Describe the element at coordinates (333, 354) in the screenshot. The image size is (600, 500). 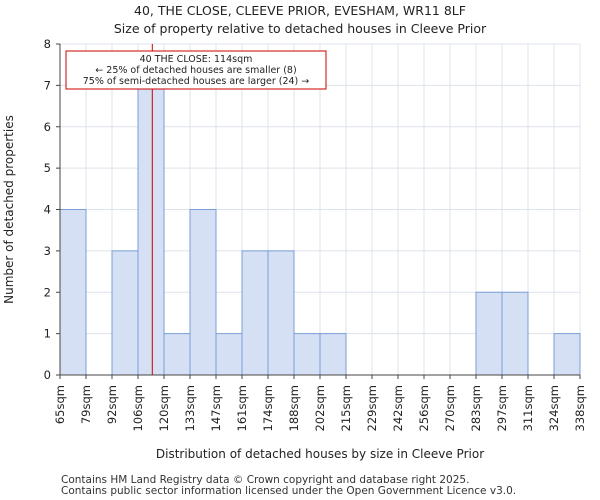
I see `bar-202sqm` at that location.